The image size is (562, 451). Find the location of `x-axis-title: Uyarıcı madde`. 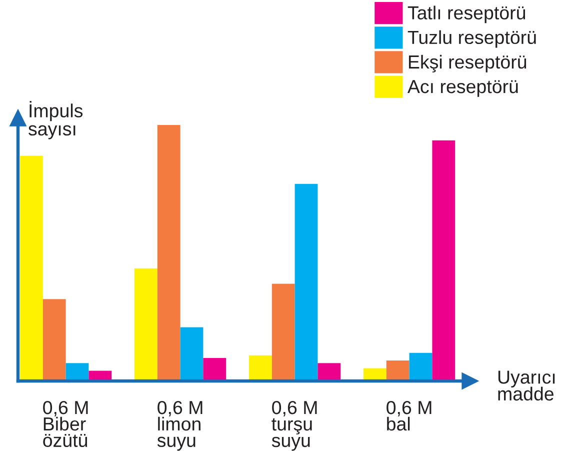

x-axis-title: Uyarıcı madde is located at coordinates (526, 385).